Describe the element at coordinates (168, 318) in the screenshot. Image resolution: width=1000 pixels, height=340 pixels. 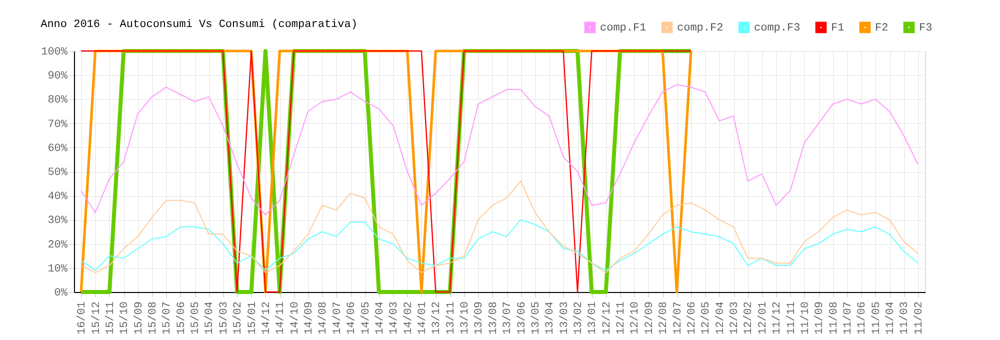
I see `x-tick-label: 15/07` at that location.